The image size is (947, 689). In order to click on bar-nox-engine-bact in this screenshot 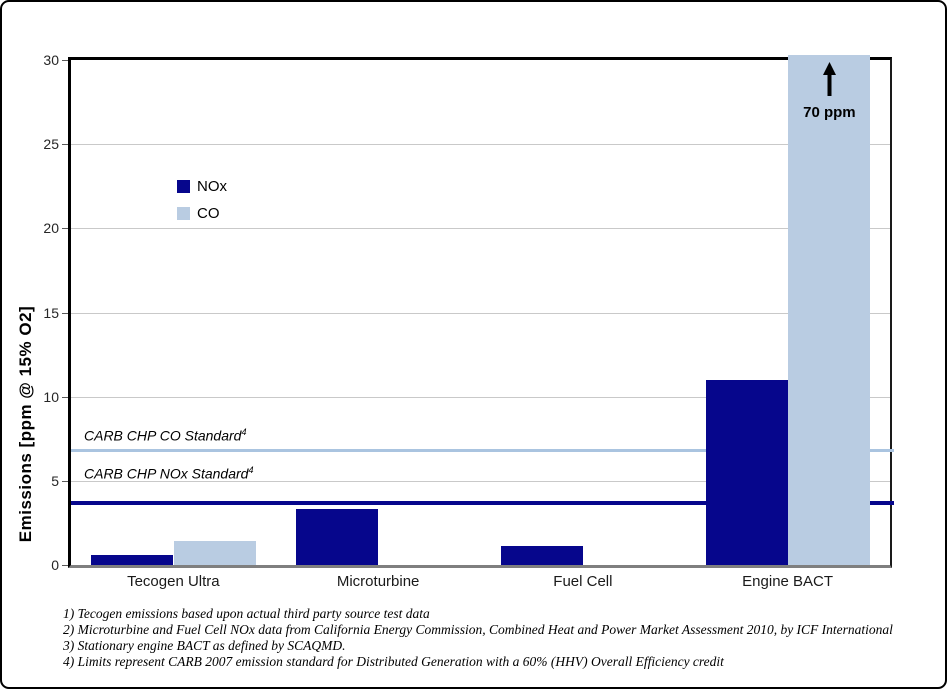, I will do `click(746, 472)`.